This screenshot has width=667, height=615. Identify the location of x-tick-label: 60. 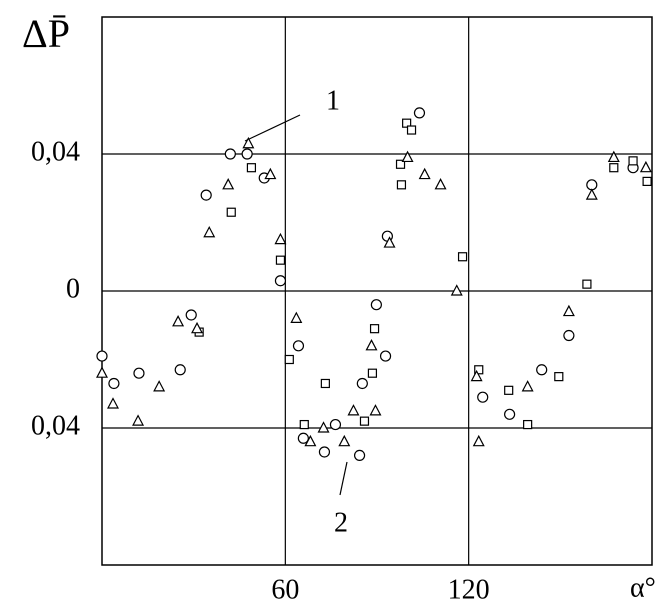
(285, 589).